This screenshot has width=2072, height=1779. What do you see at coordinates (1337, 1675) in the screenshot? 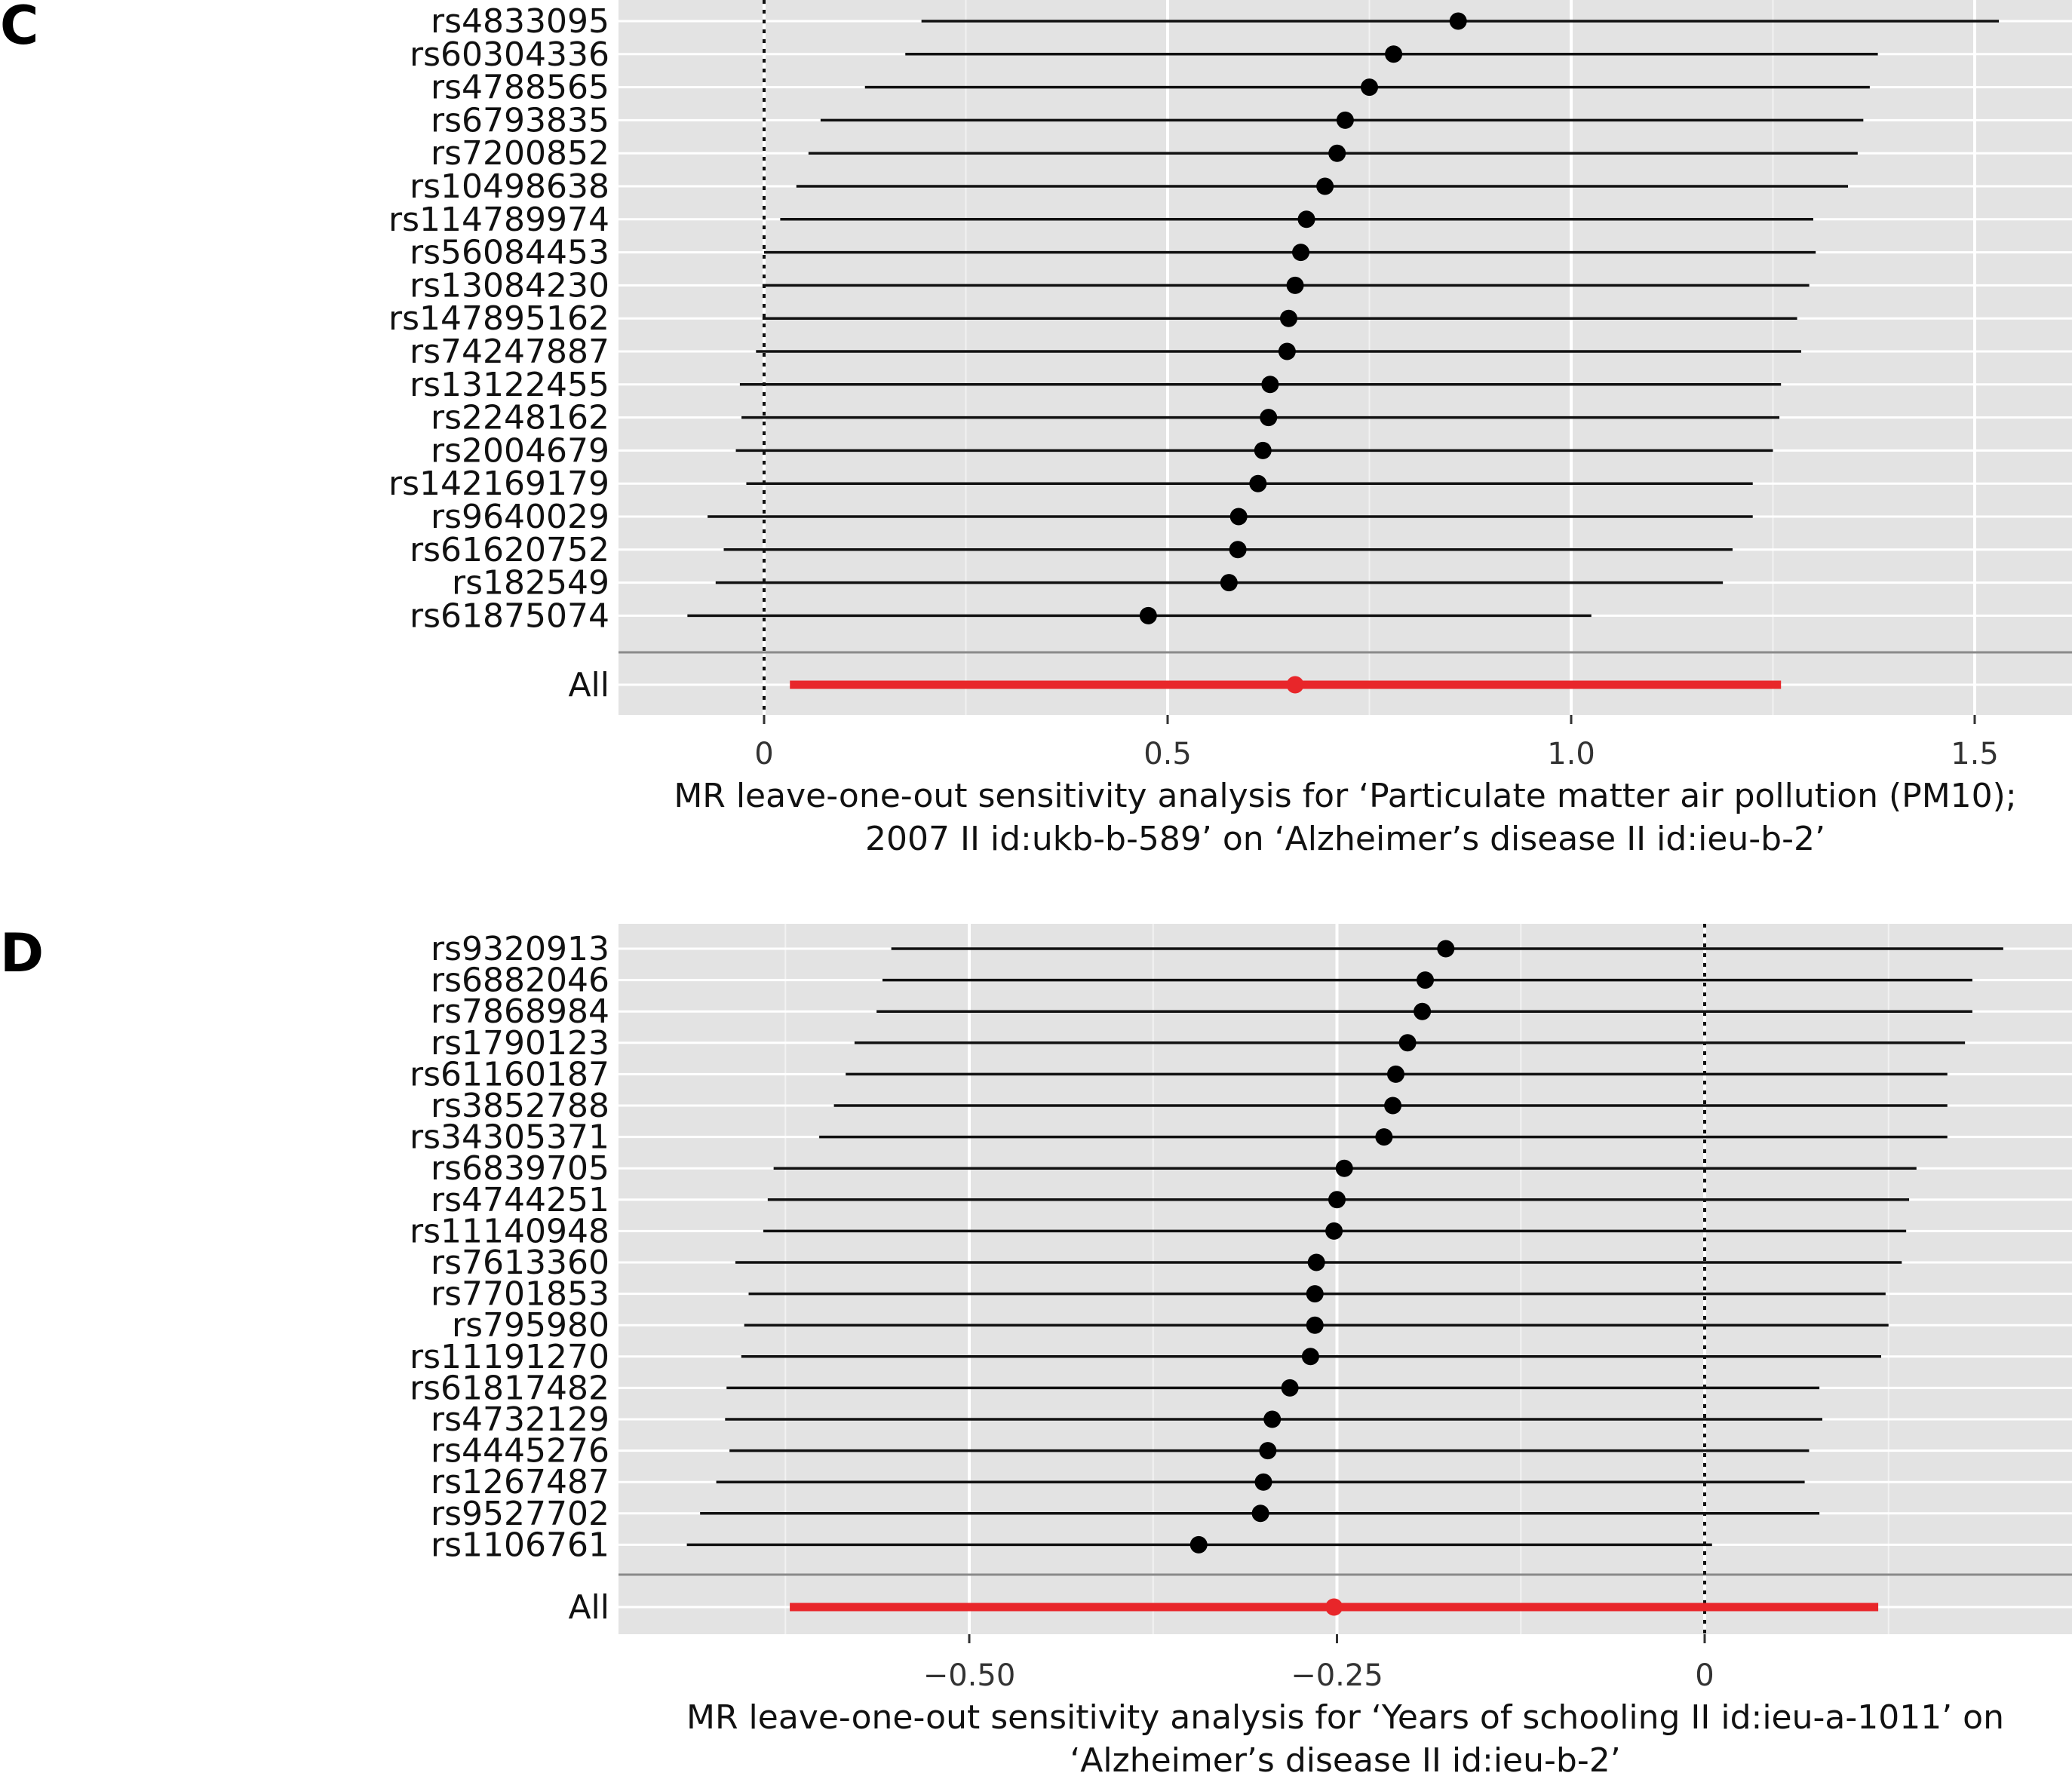
I see `x-tick-label: −0.25` at bounding box center [1337, 1675].